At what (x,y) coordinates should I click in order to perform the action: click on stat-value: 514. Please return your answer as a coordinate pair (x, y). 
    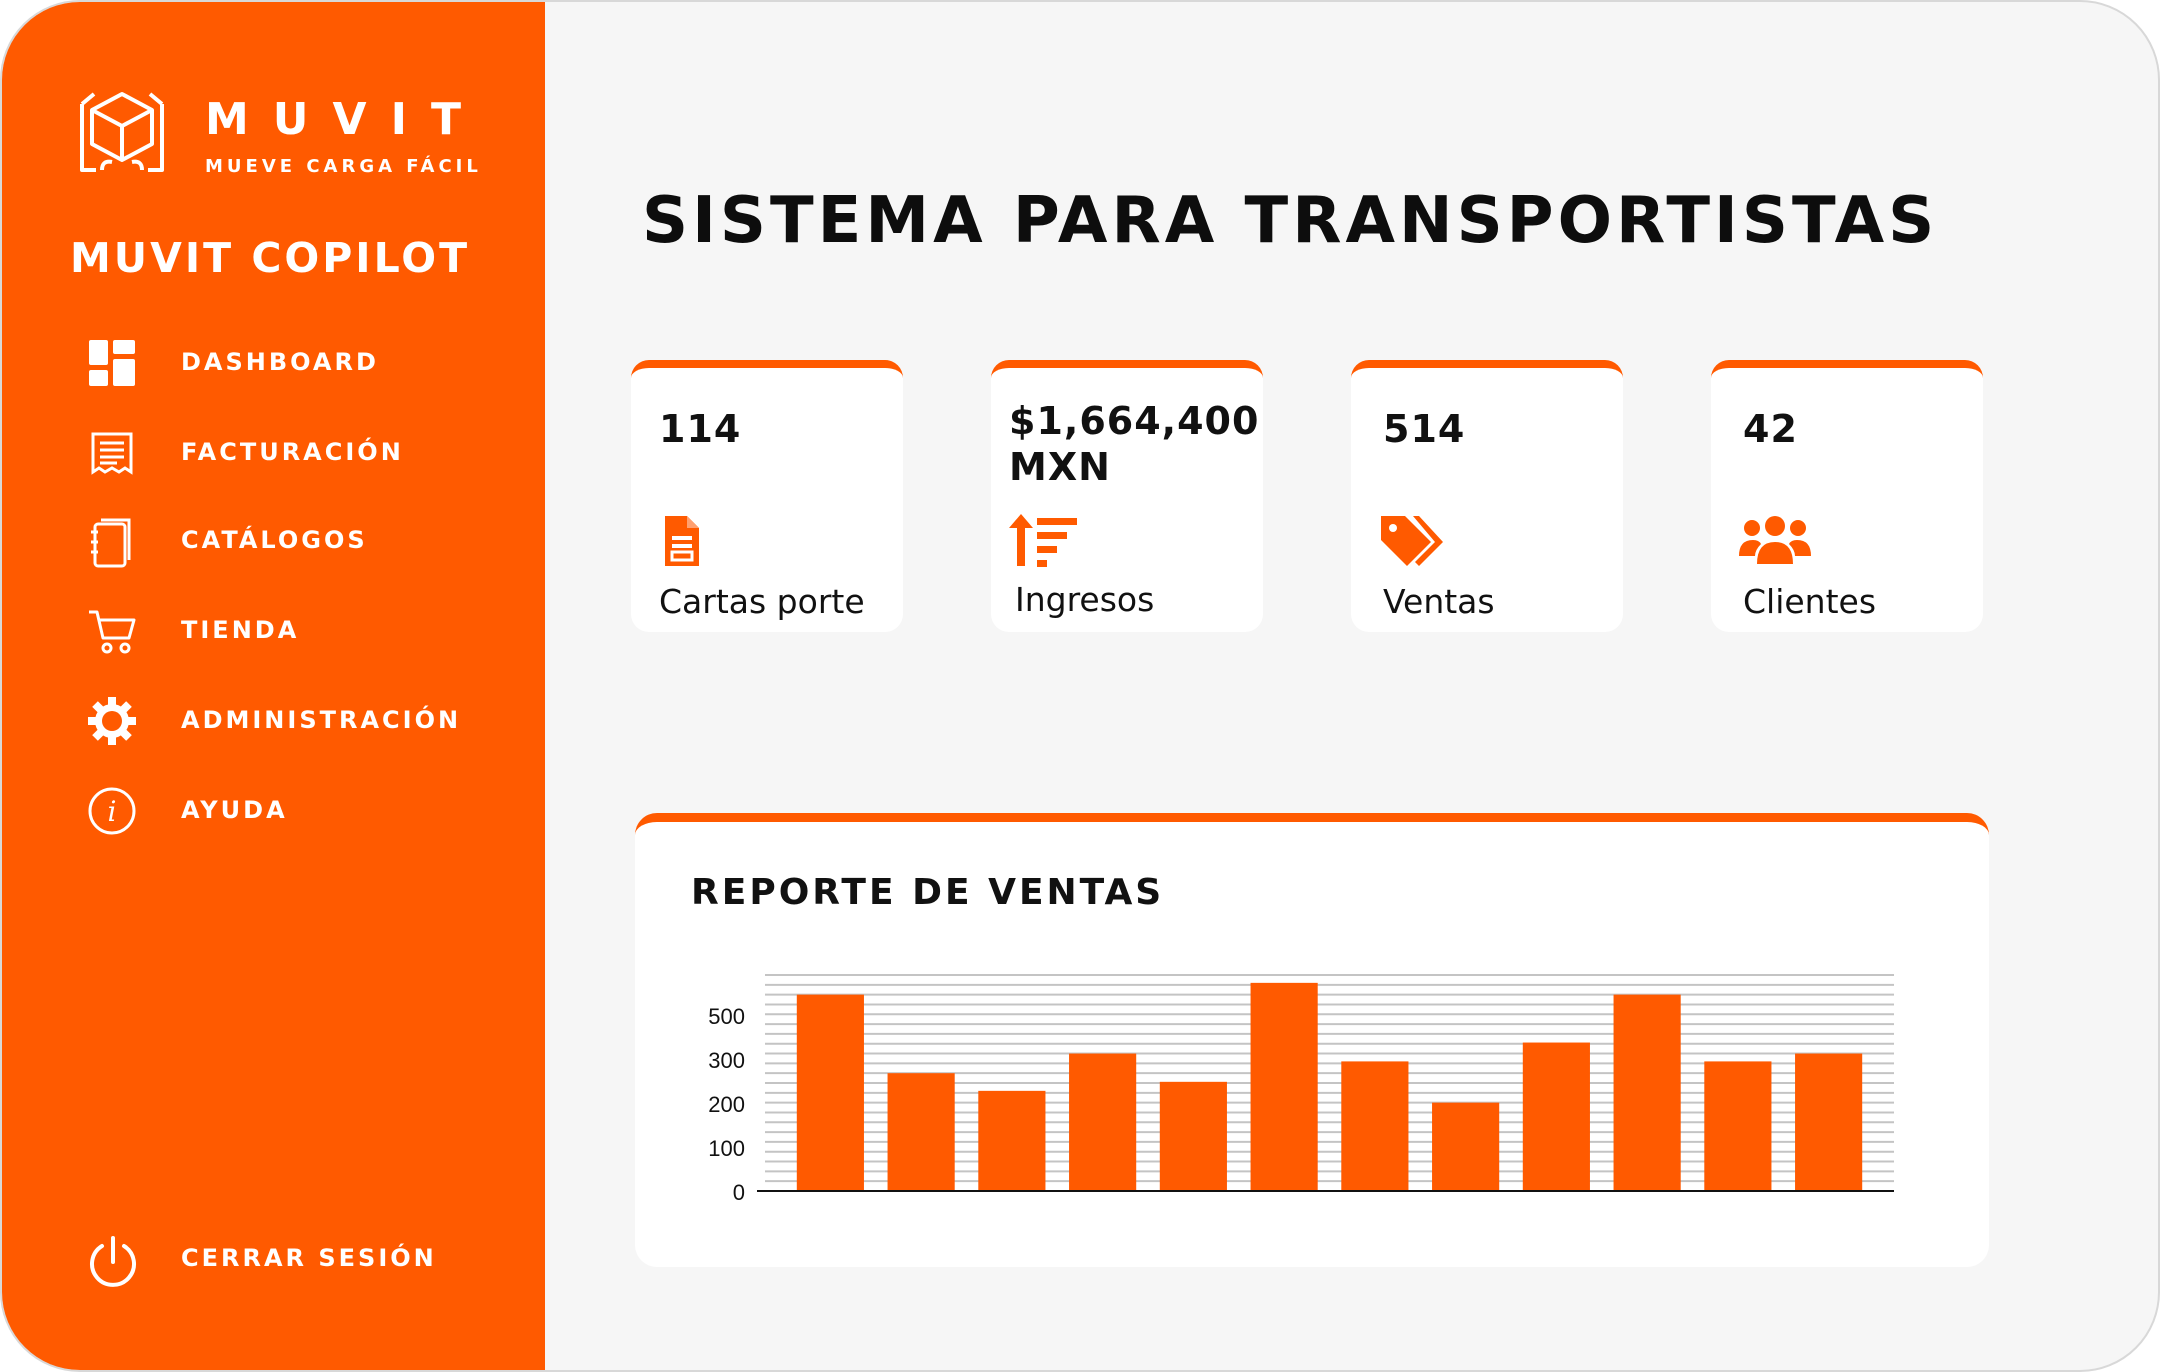
    Looking at the image, I should click on (1424, 429).